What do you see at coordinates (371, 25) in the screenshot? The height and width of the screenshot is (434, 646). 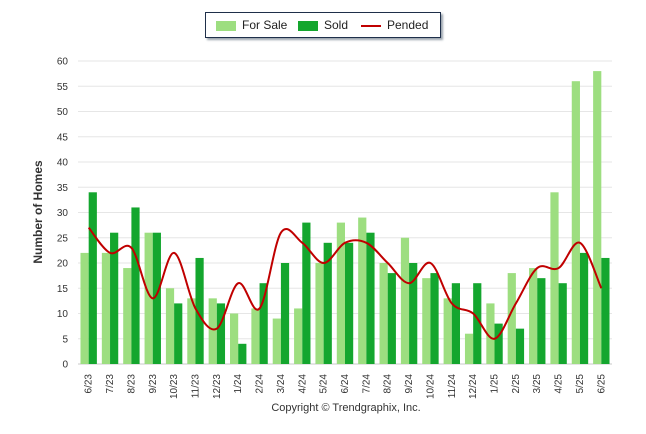 I see `pended-swatch` at bounding box center [371, 25].